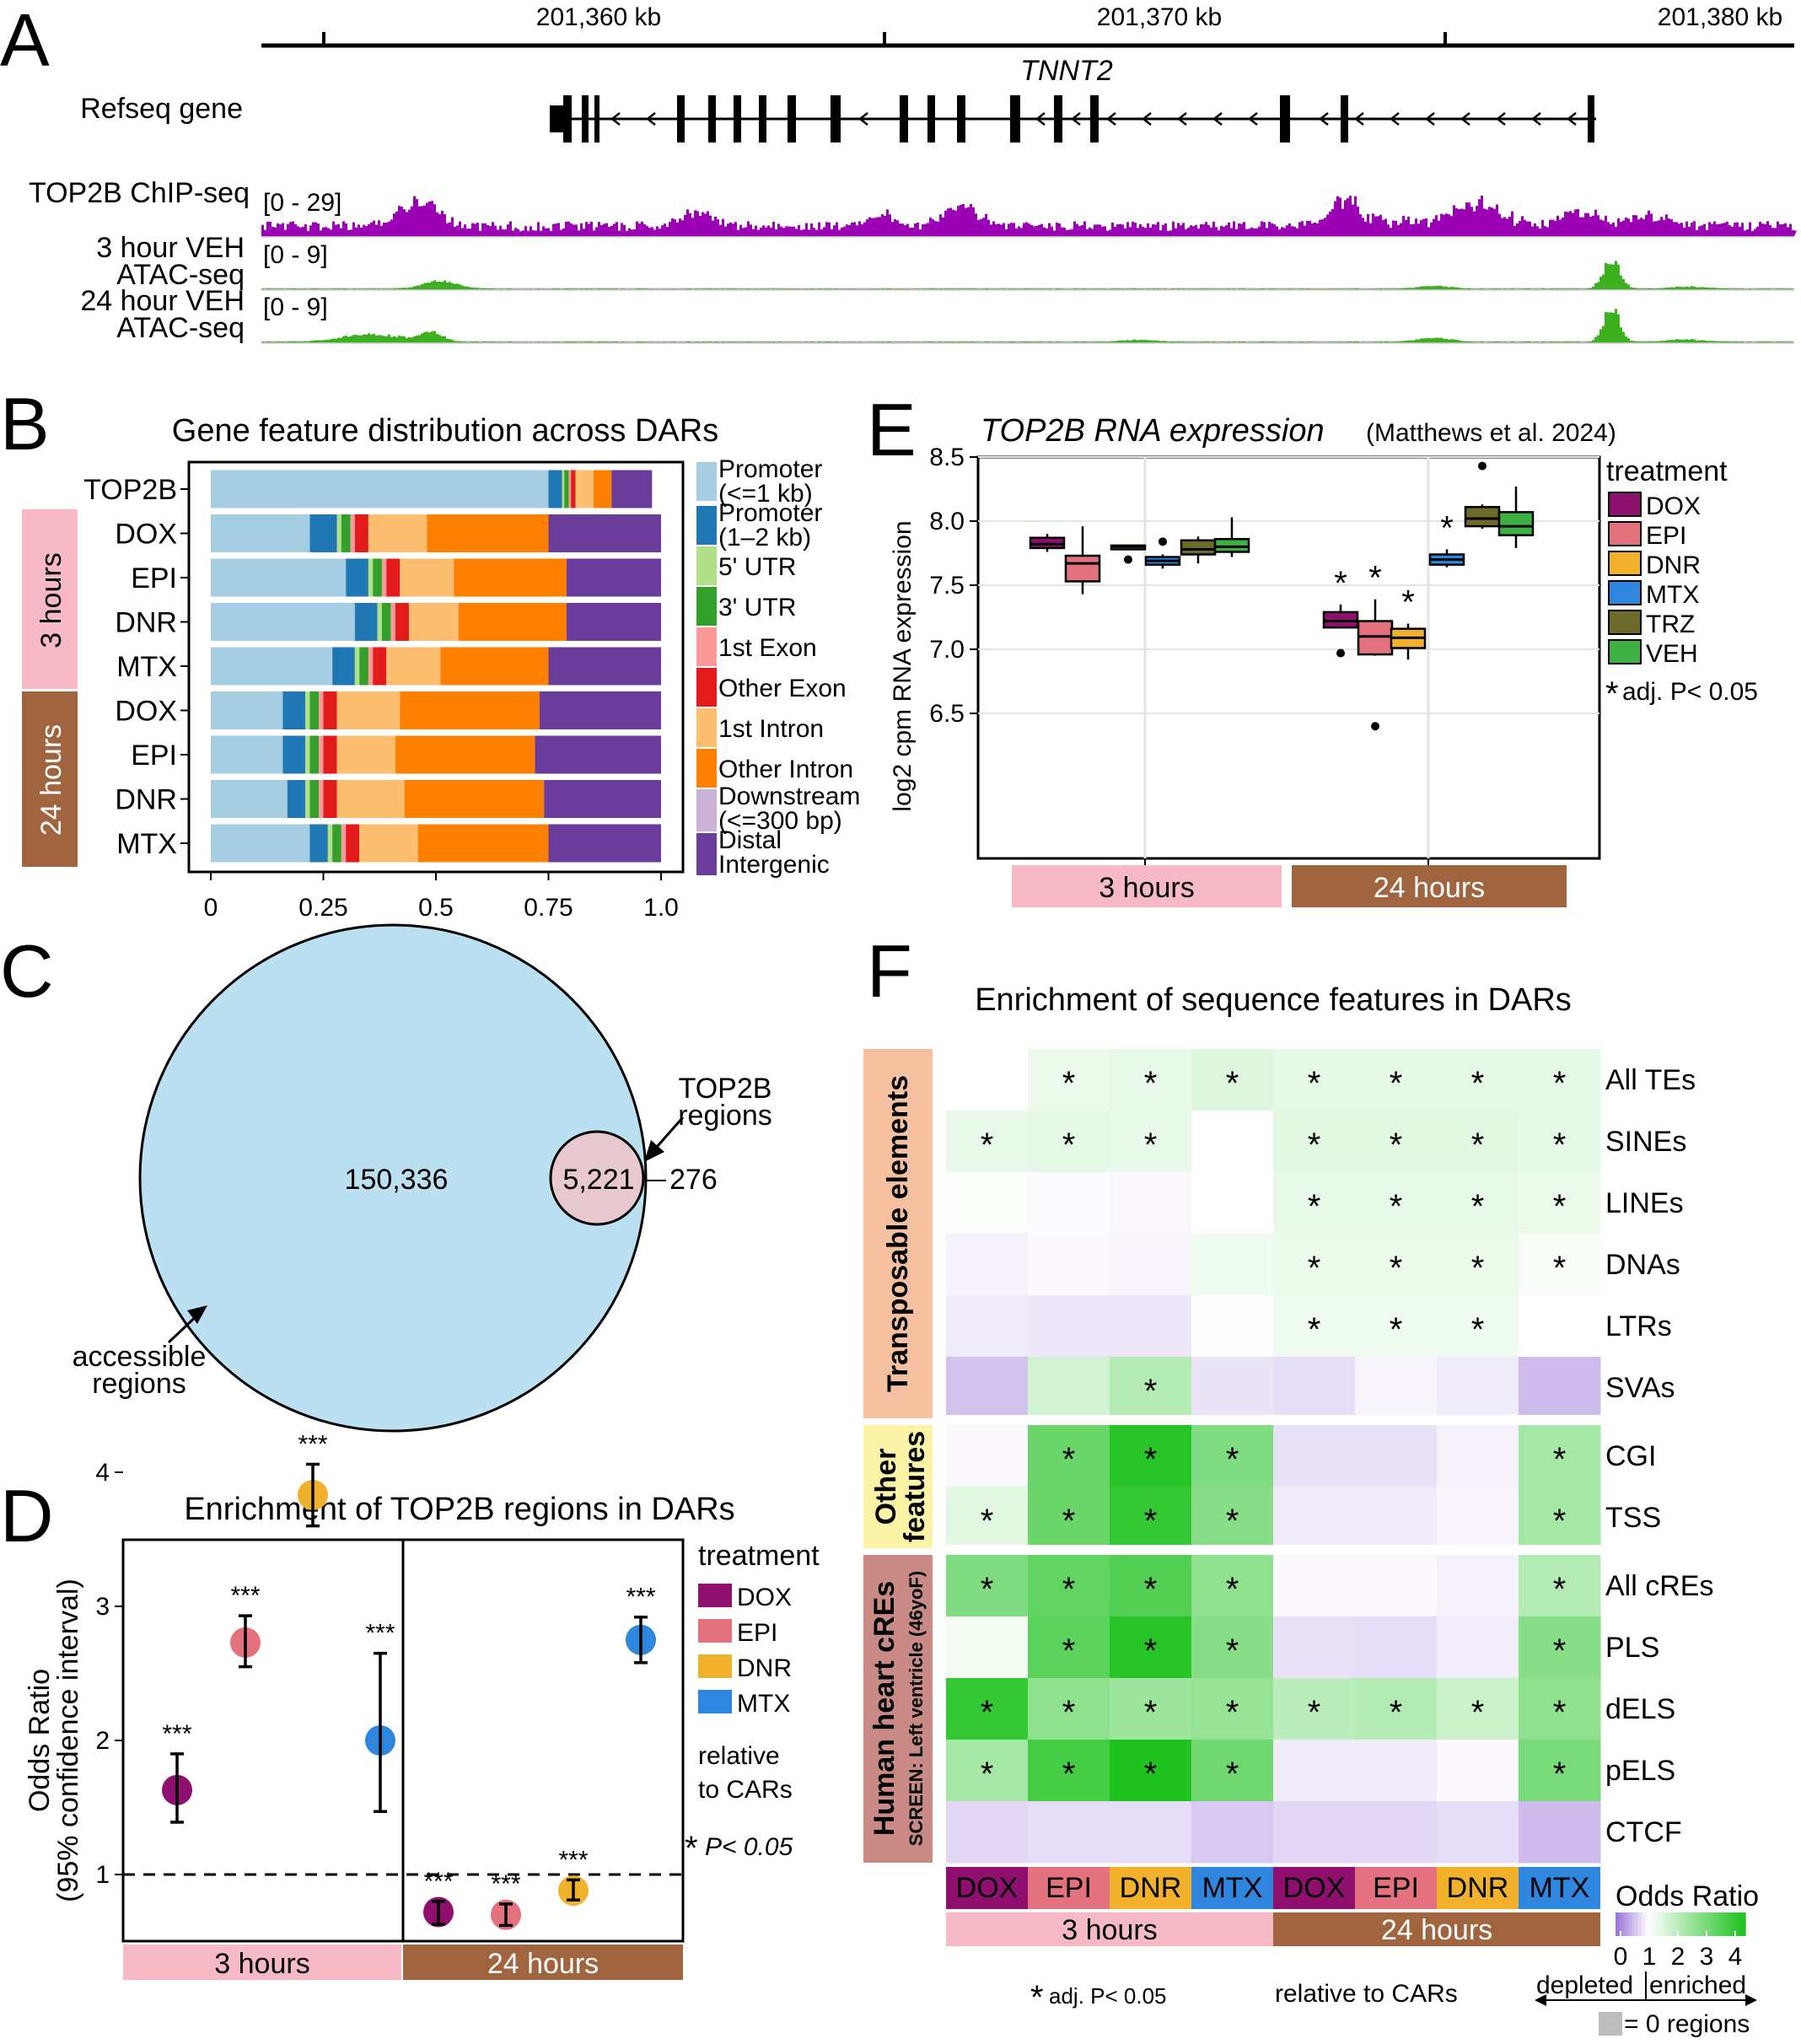 Image resolution: width=1801 pixels, height=2044 pixels. What do you see at coordinates (40, 1741) in the screenshot?
I see `y-axis-label: Odds Ratio` at bounding box center [40, 1741].